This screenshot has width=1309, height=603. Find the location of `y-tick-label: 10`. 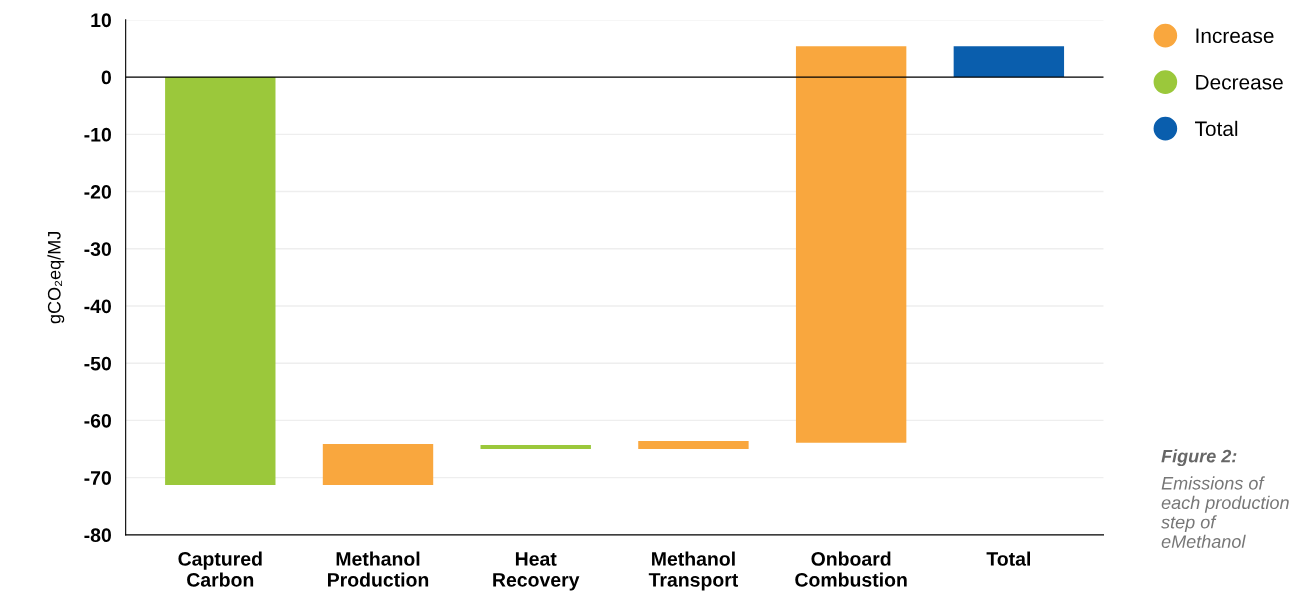

y-tick-label: 10 is located at coordinates (101, 20).